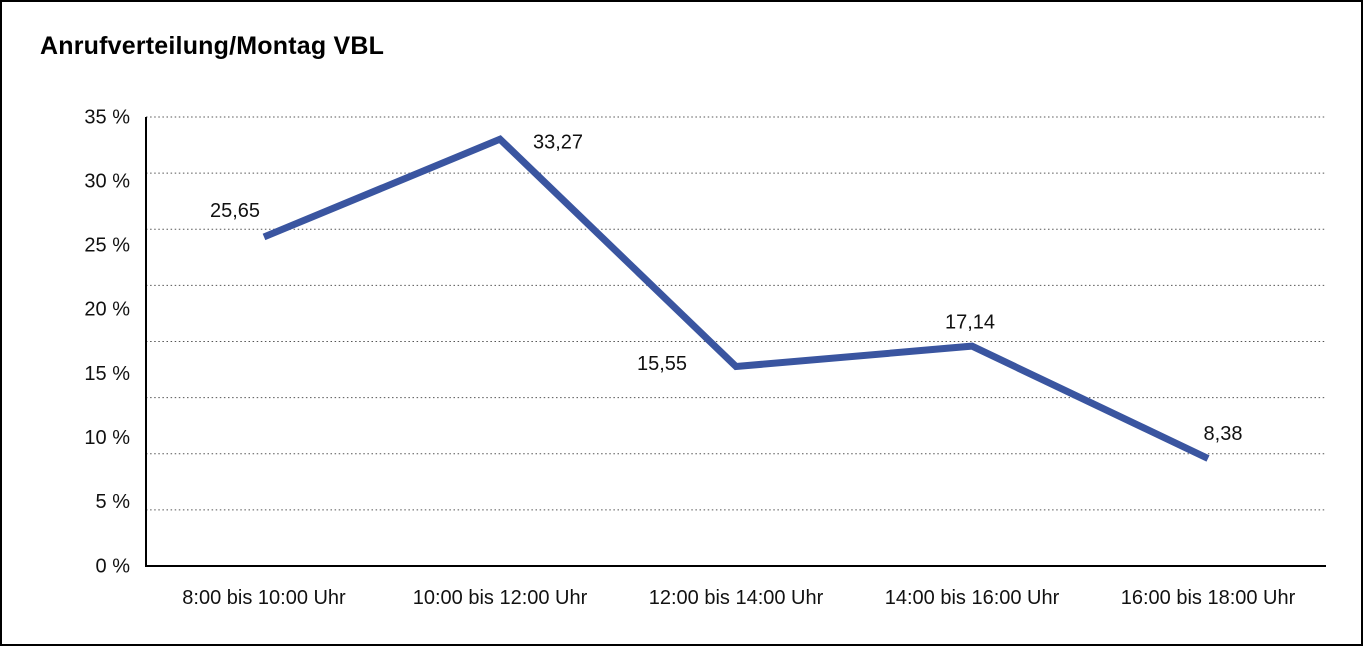 The height and width of the screenshot is (646, 1363). What do you see at coordinates (736, 598) in the screenshot?
I see `x-category-label: 12:00 bis 14:00 Uhr` at bounding box center [736, 598].